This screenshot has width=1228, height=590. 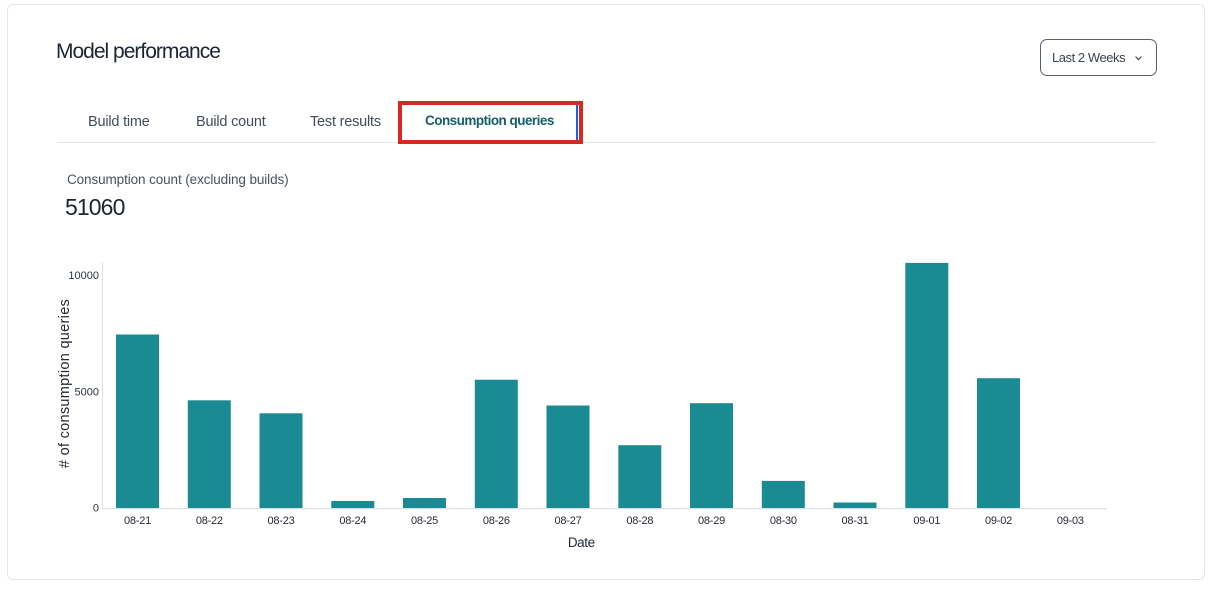 What do you see at coordinates (1070, 521) in the screenshot?
I see `svg-text: 09-03` at bounding box center [1070, 521].